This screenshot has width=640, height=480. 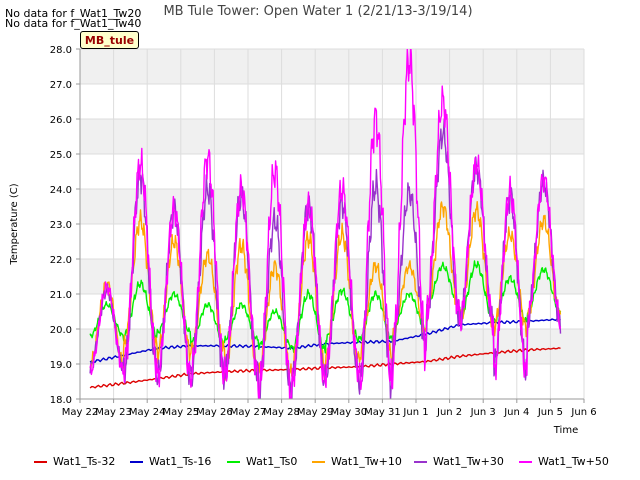 I want to click on y-tick-label: 24.0, so click(x=61, y=190).